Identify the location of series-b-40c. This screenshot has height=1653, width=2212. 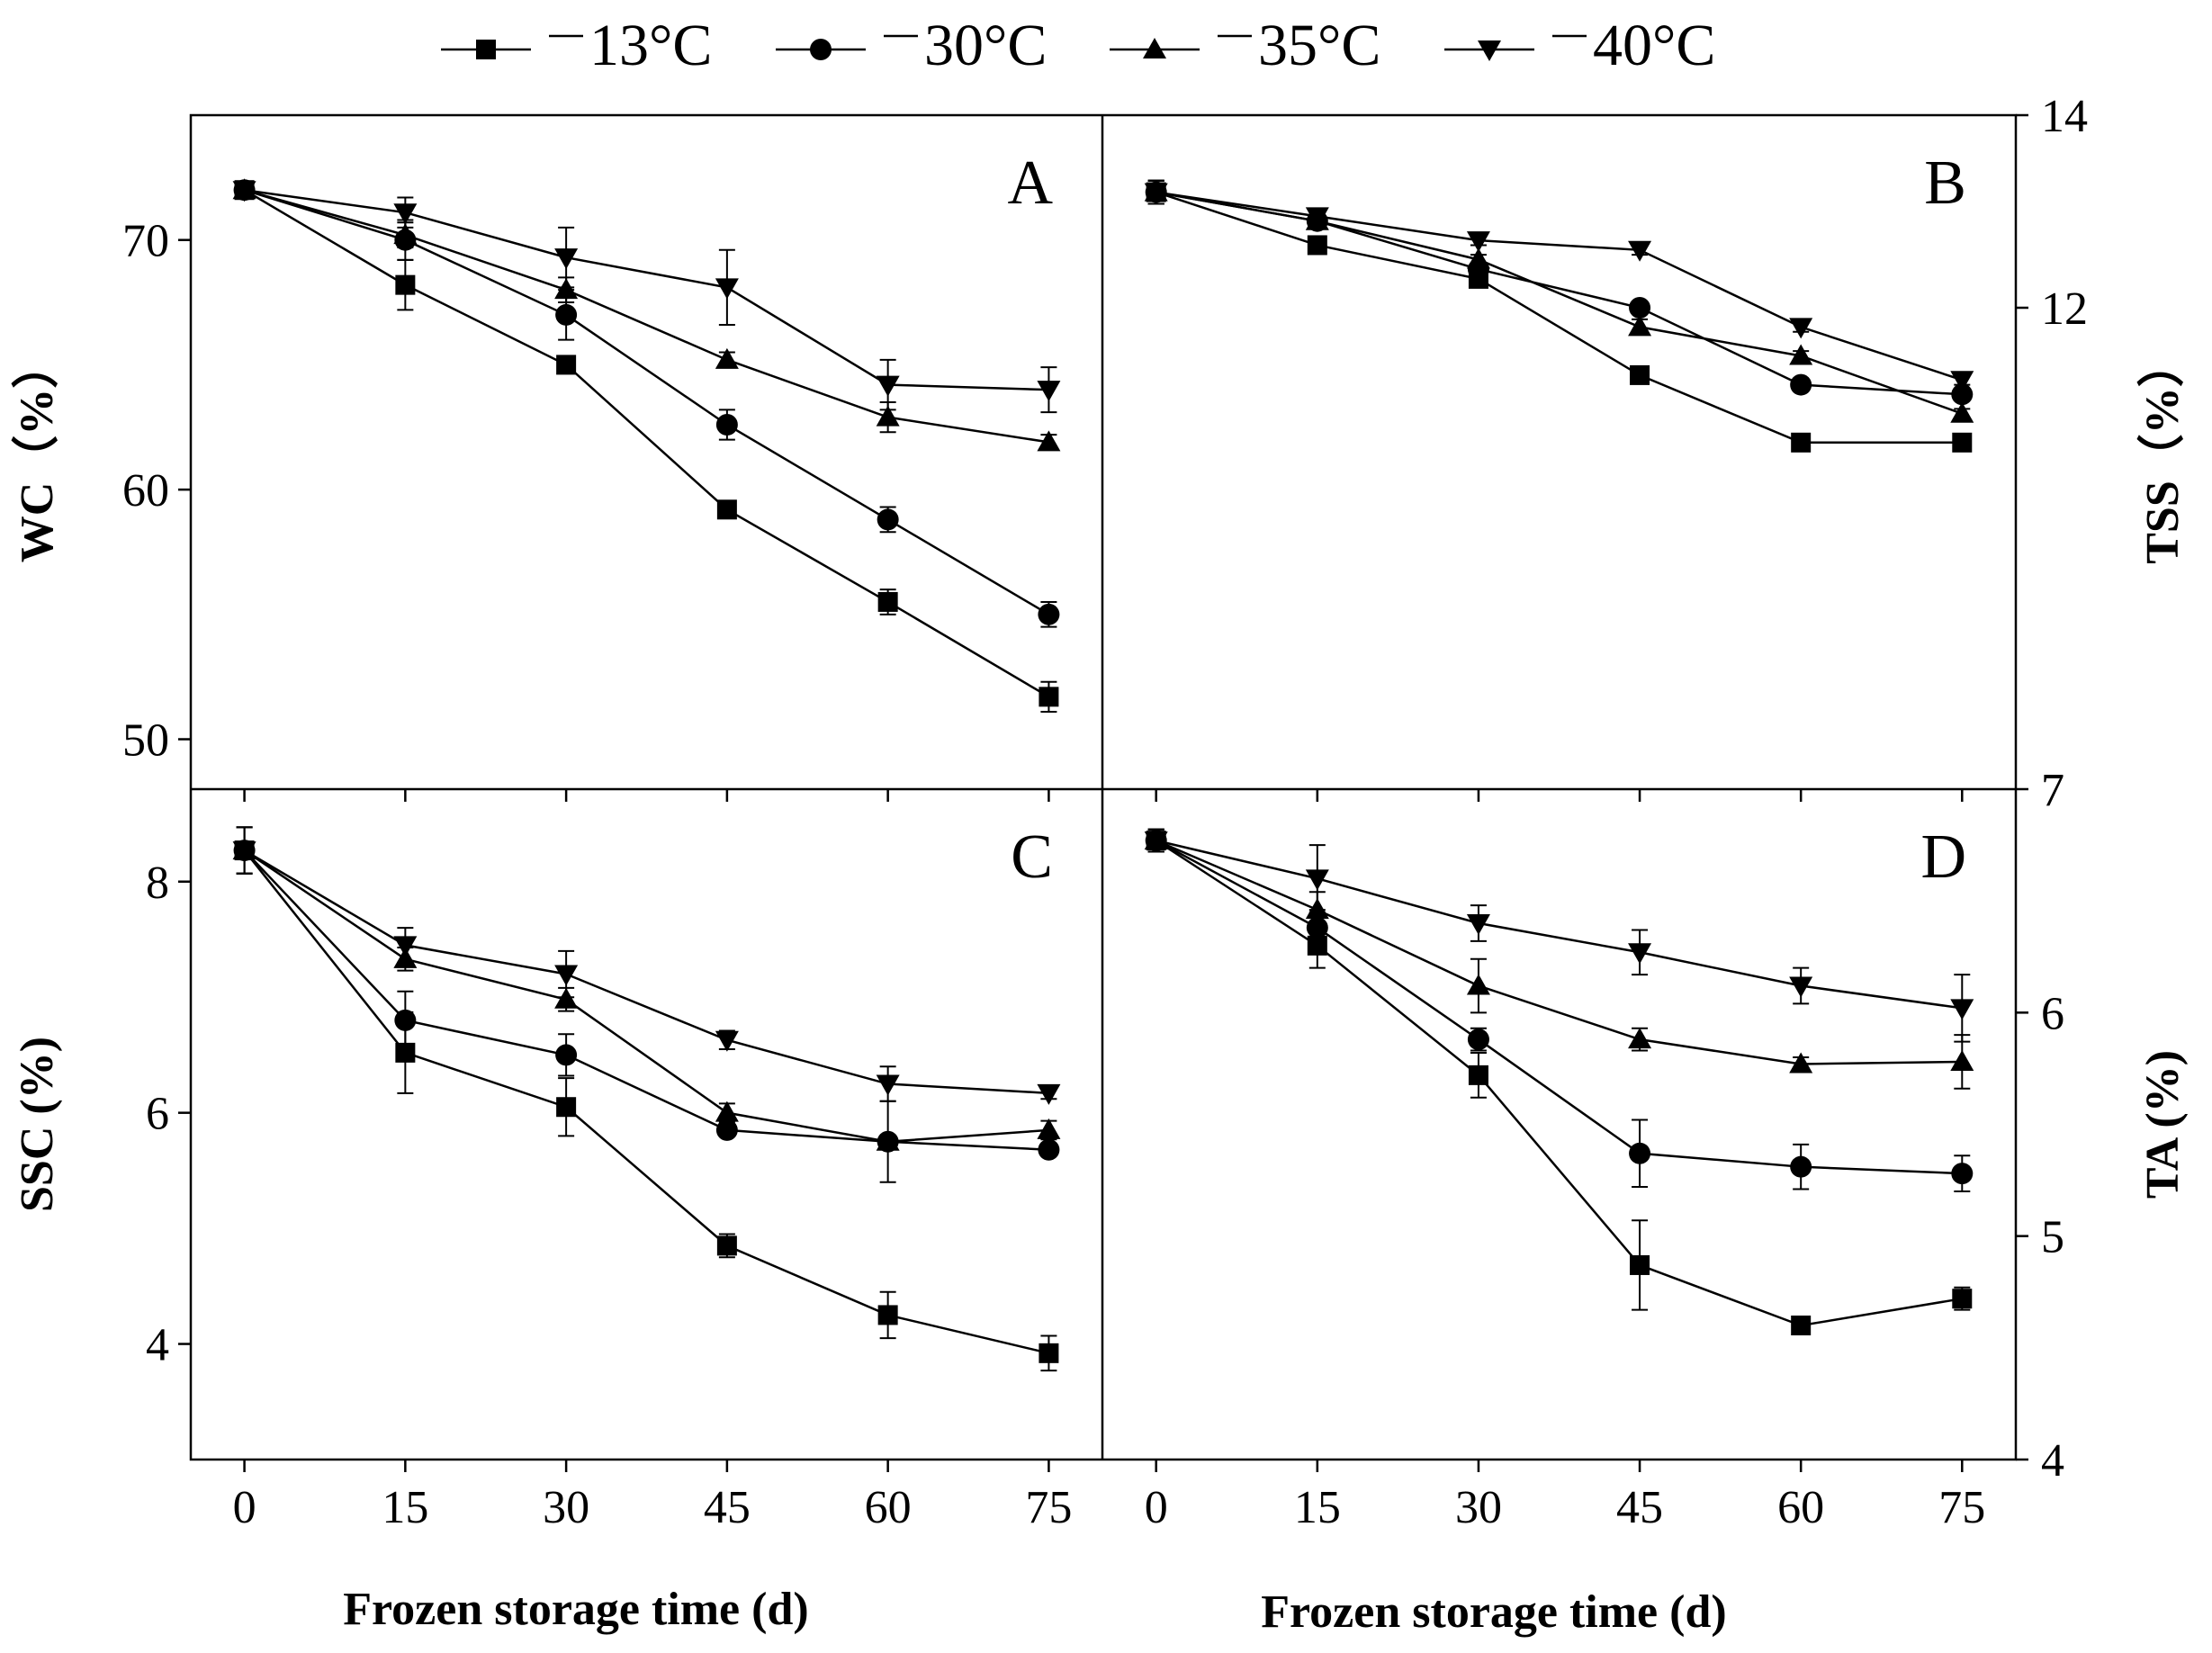
(1559, 285).